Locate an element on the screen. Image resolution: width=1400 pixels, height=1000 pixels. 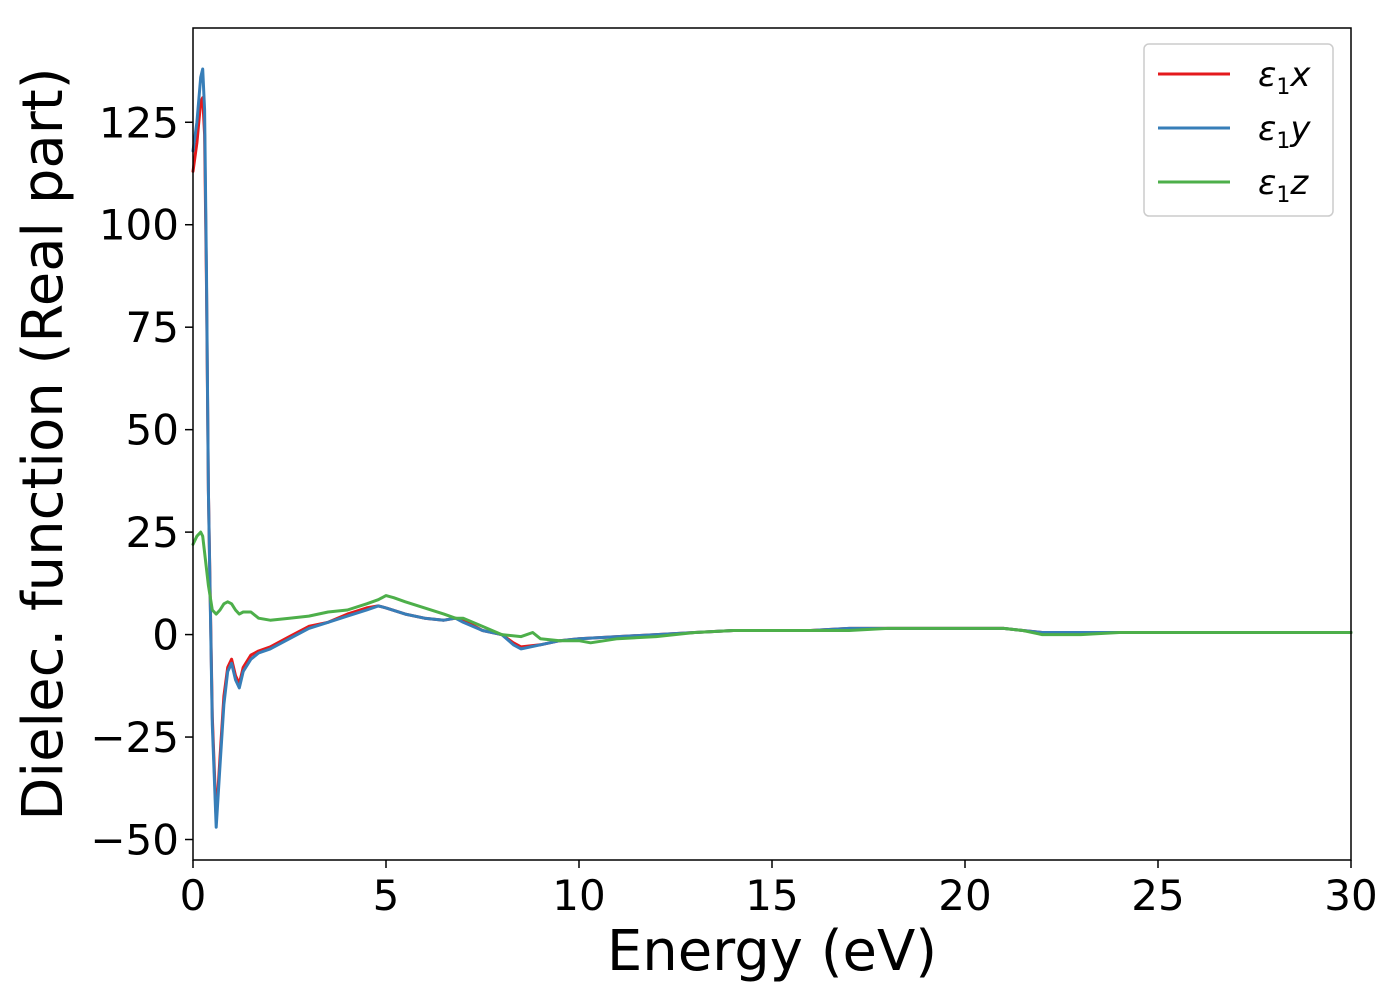
y-axis-title: Dielec. function (Real part) is located at coordinates (43, 443).